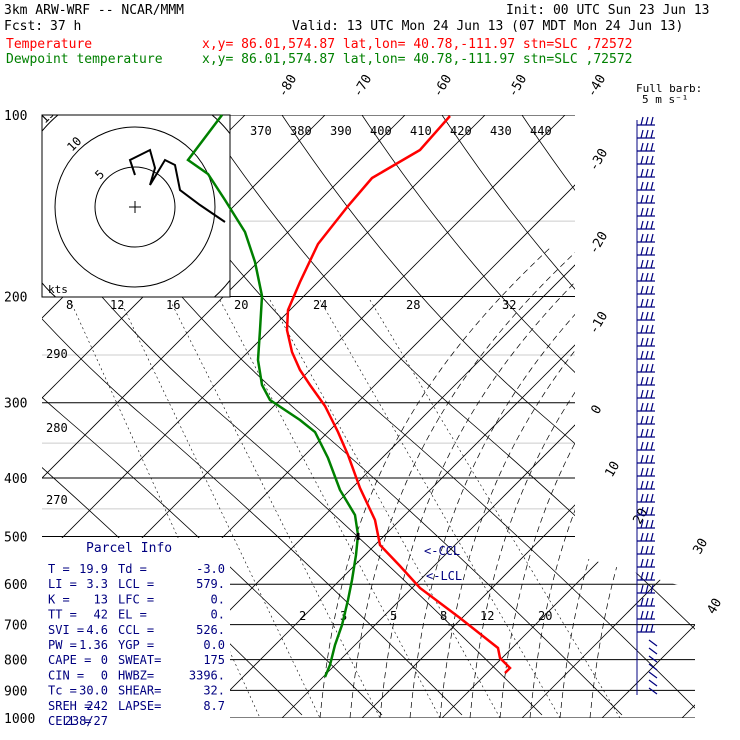 The width and height of the screenshot is (740, 740). What do you see at coordinates (714, 606) in the screenshot?
I see `isotherm-label: 40` at bounding box center [714, 606].